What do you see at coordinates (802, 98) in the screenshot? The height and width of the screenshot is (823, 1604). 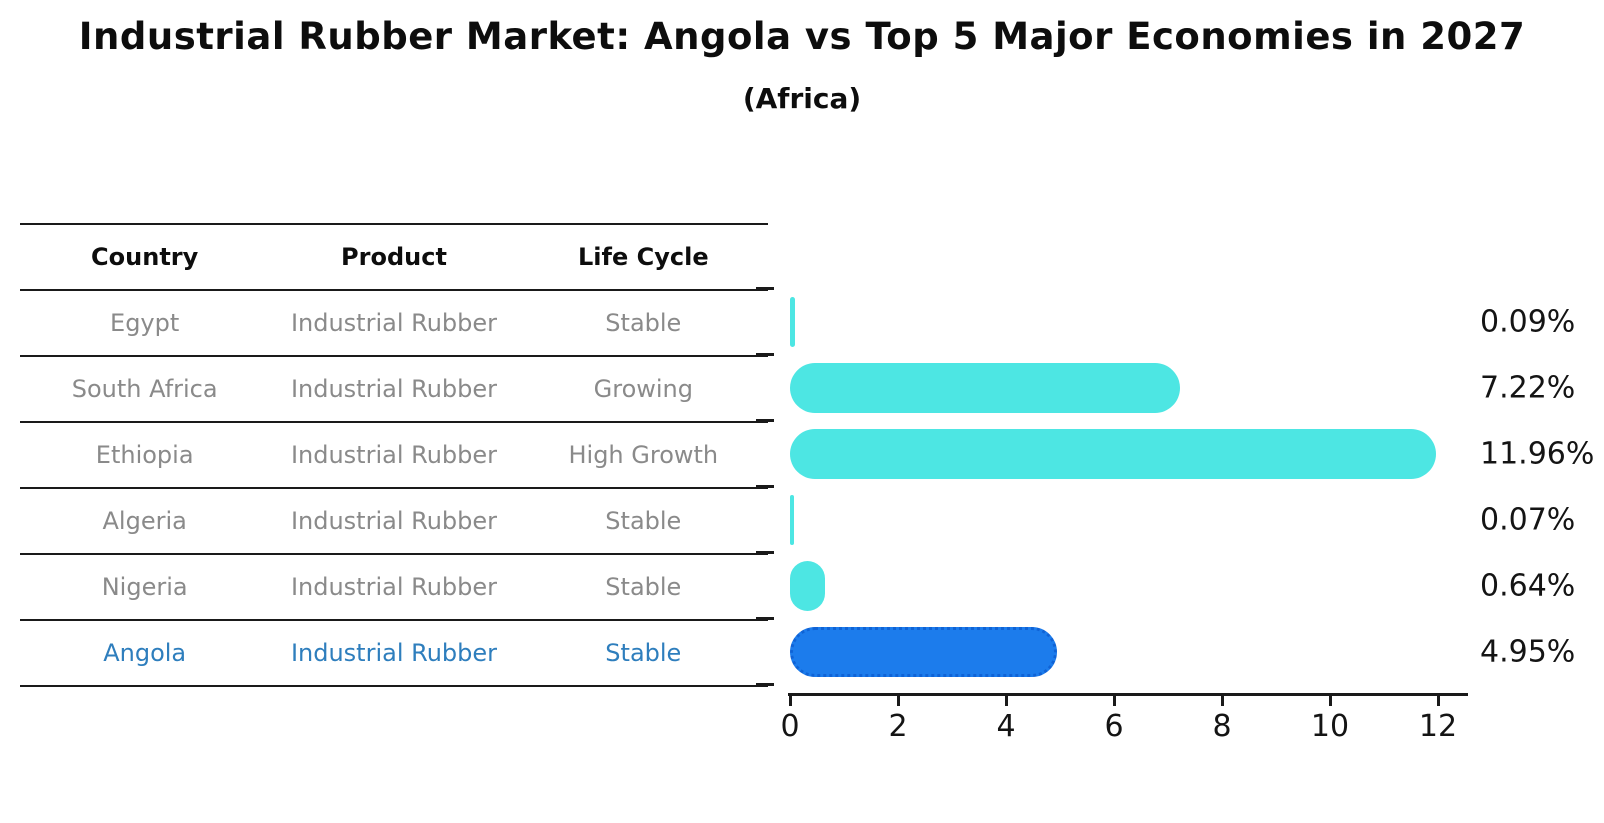 I see `chart-subtitle: (Africa)` at bounding box center [802, 98].